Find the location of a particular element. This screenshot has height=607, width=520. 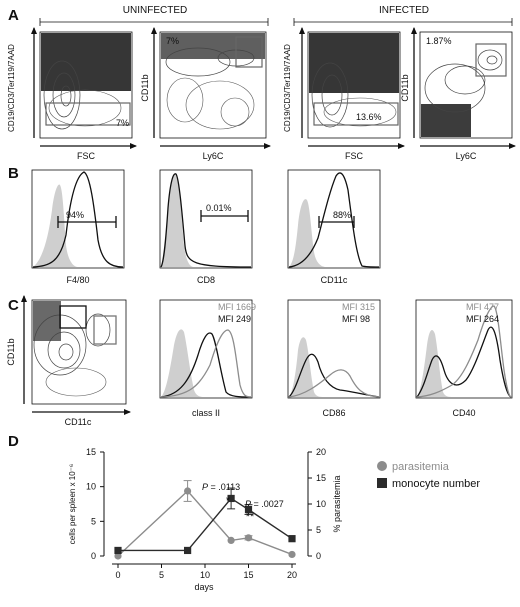

x-label: CD86 is located at coordinates (333, 413).